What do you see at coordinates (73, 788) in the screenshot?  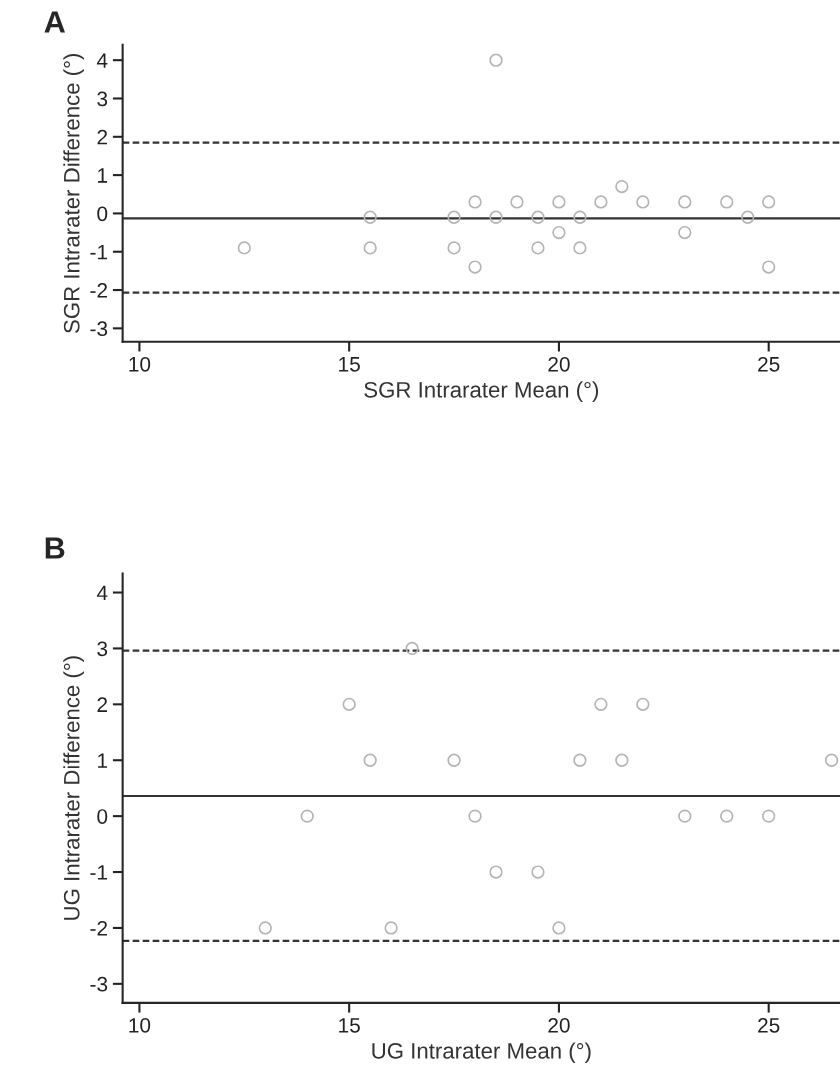 I see `y-axis-title: UG Intrarater Difference (°)` at bounding box center [73, 788].